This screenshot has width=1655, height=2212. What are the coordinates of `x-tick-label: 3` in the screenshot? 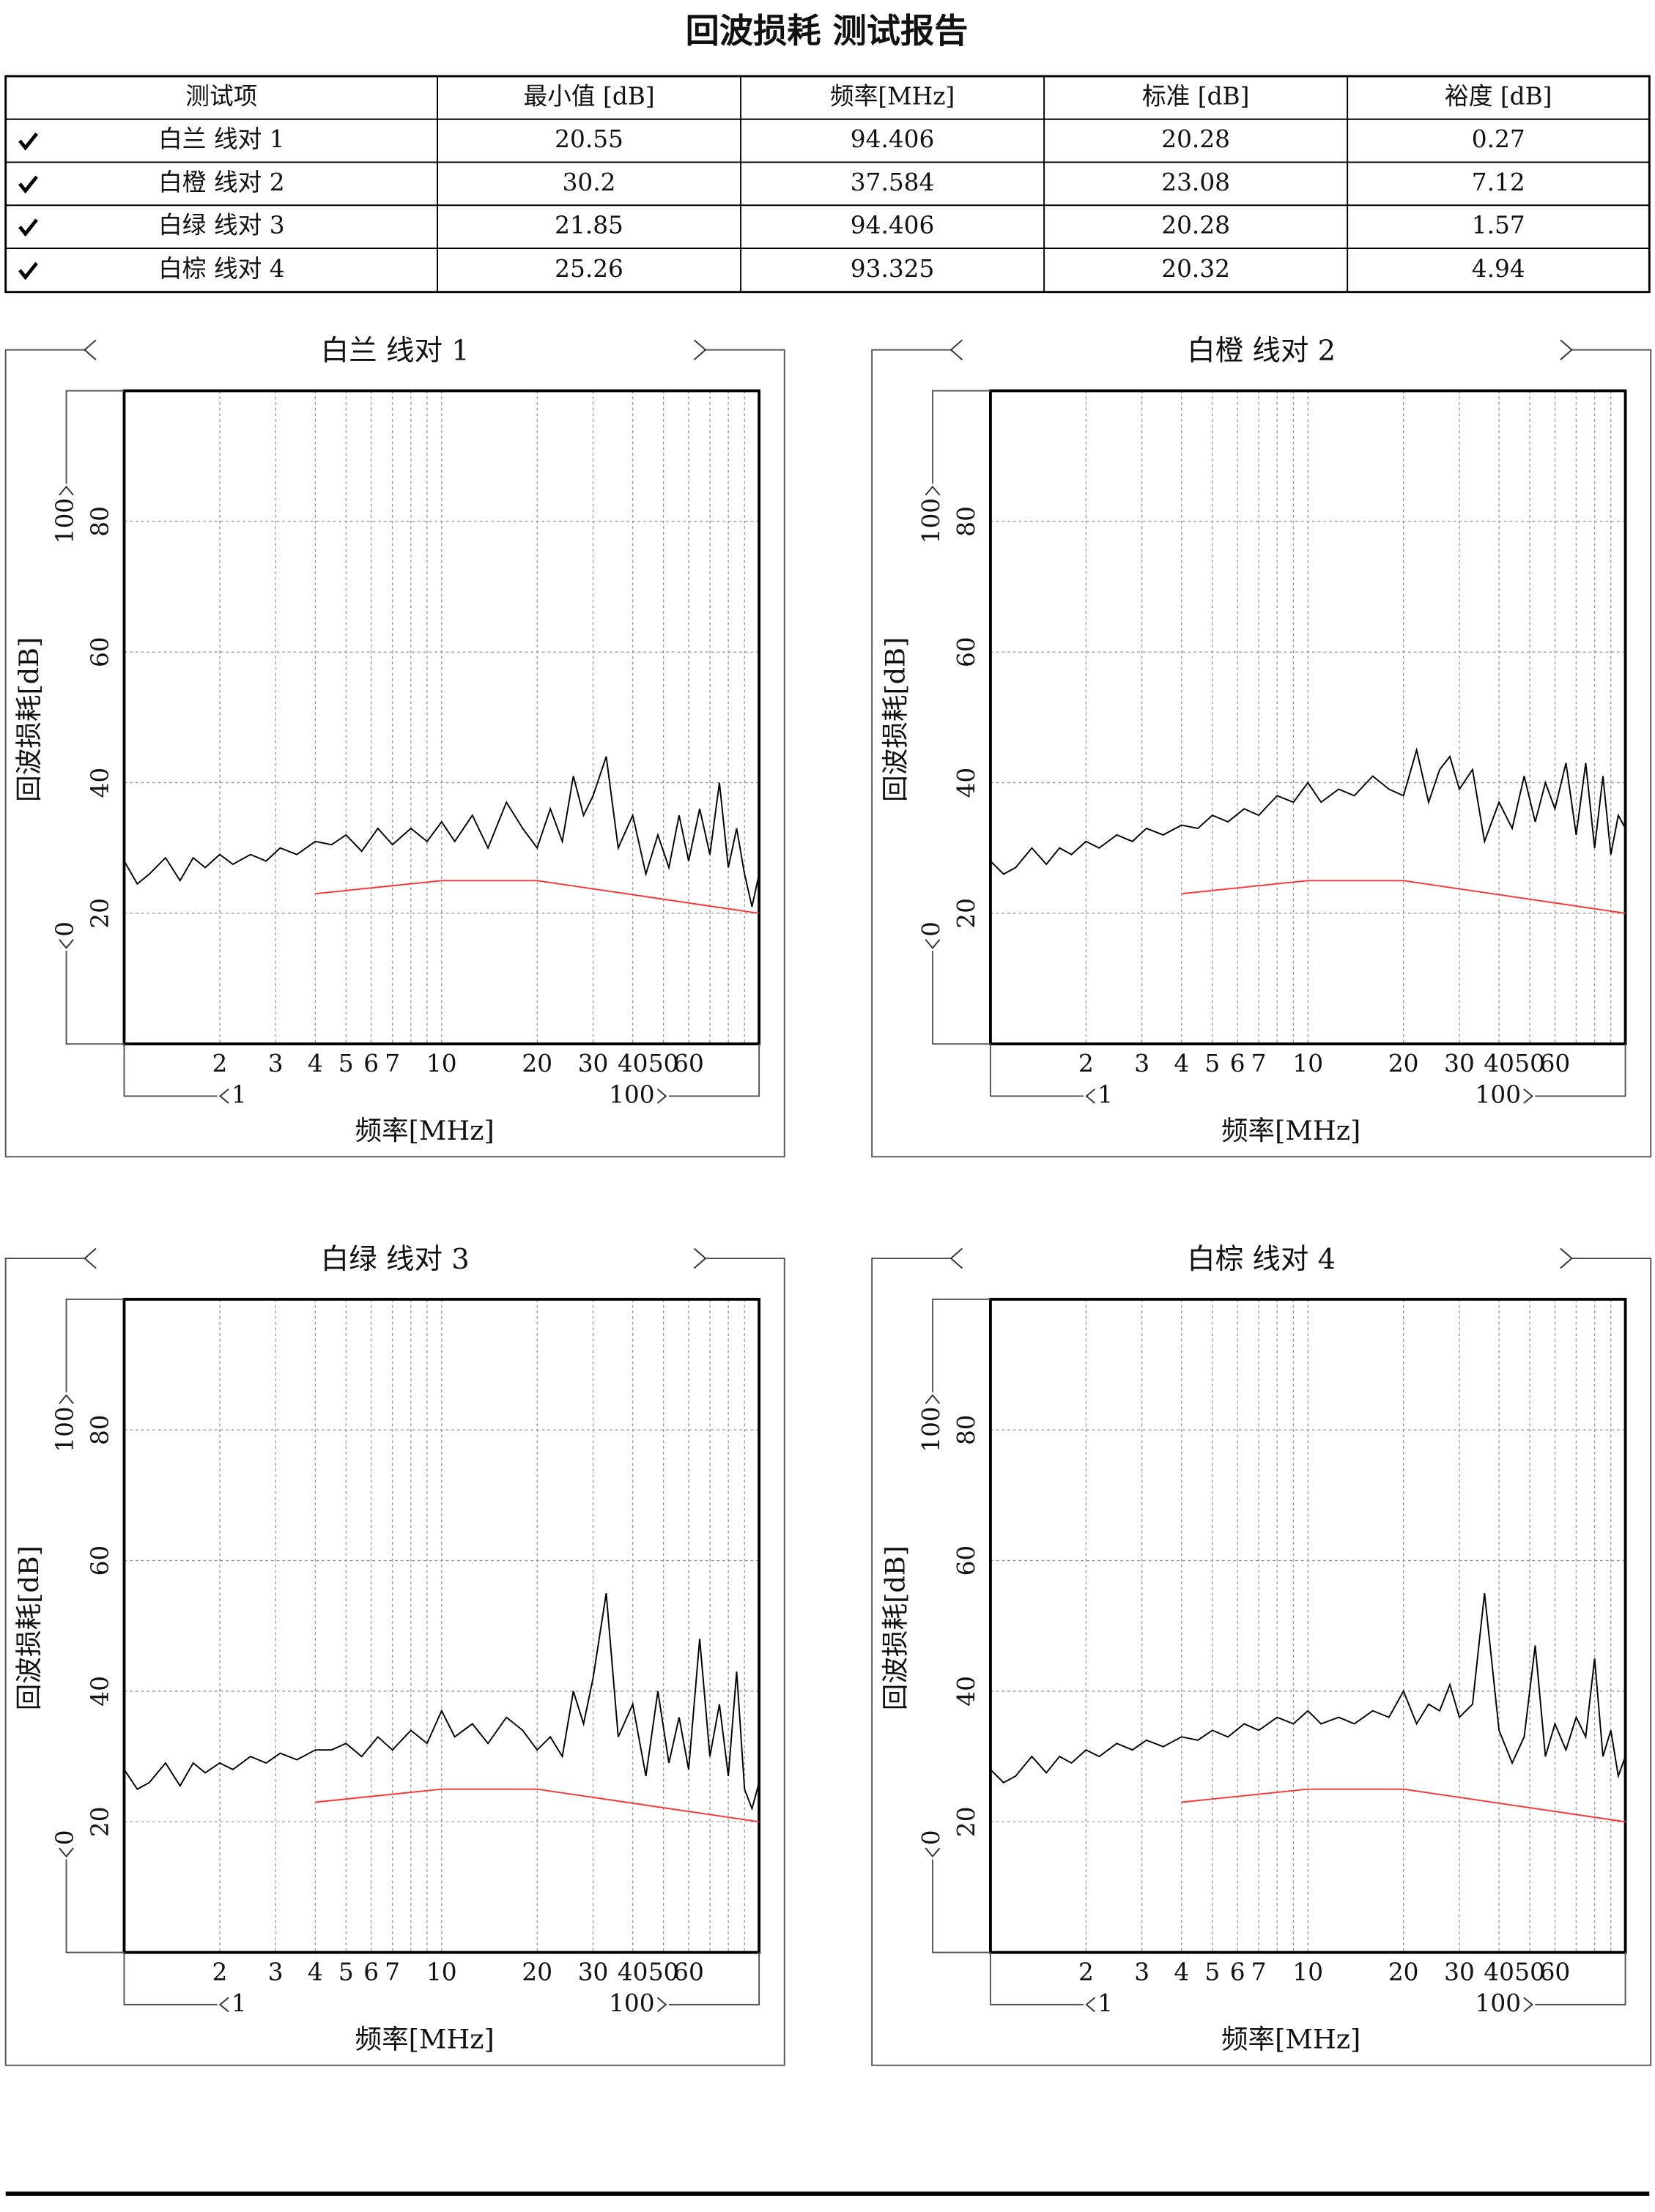 It's located at (276, 1972).